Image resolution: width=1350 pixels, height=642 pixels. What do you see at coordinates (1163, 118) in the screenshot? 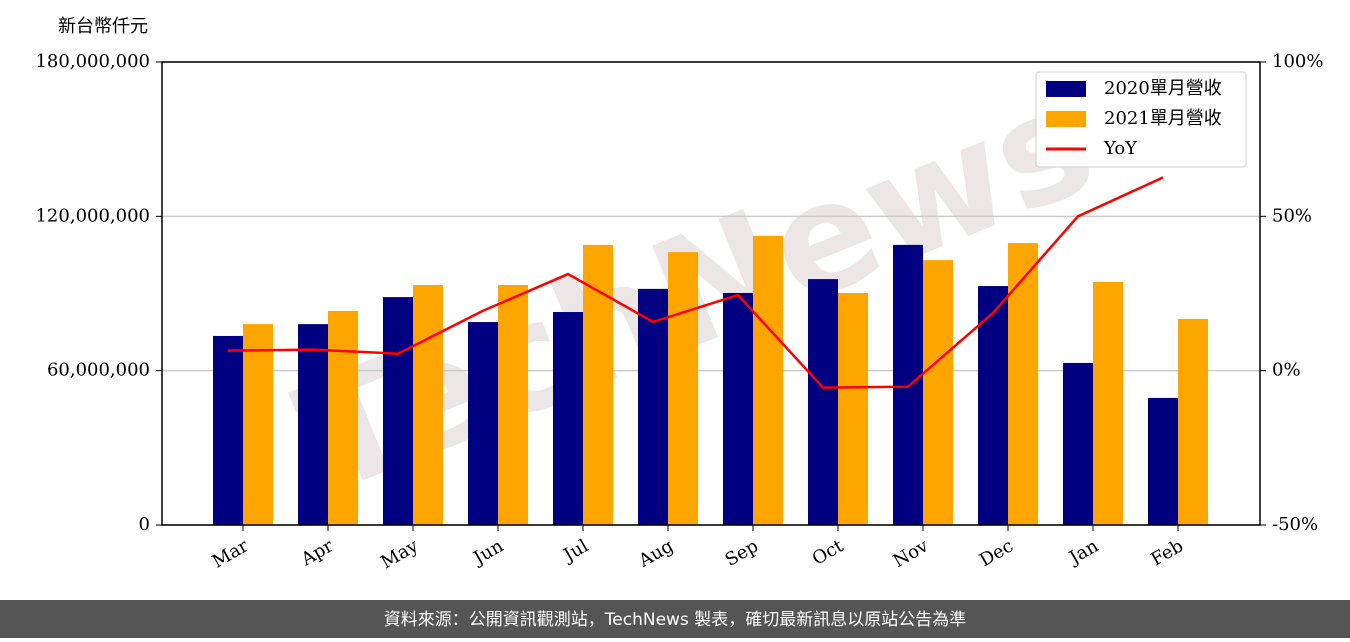
I see `legend-label: 2021單月營收` at bounding box center [1163, 118].